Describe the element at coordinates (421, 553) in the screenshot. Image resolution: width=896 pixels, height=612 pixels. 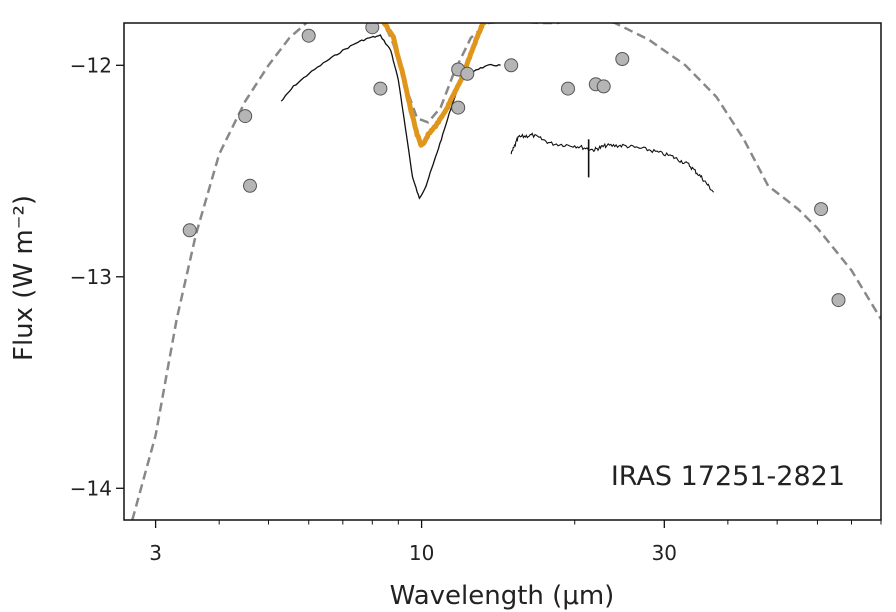
I see `x-tick-label: 10` at that location.